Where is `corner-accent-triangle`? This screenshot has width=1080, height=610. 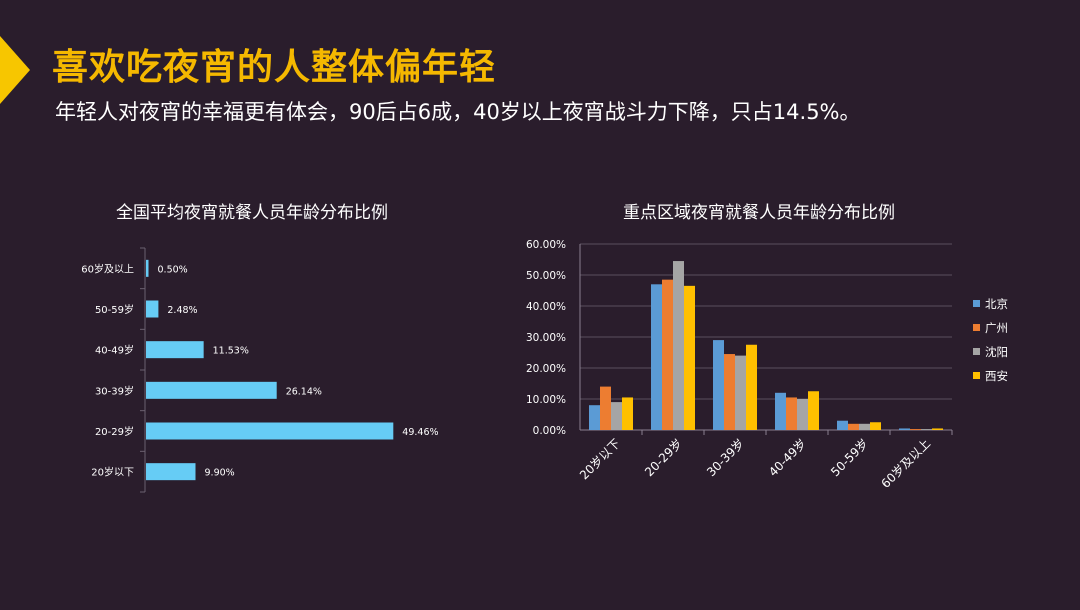 corner-accent-triangle is located at coordinates (15, 70).